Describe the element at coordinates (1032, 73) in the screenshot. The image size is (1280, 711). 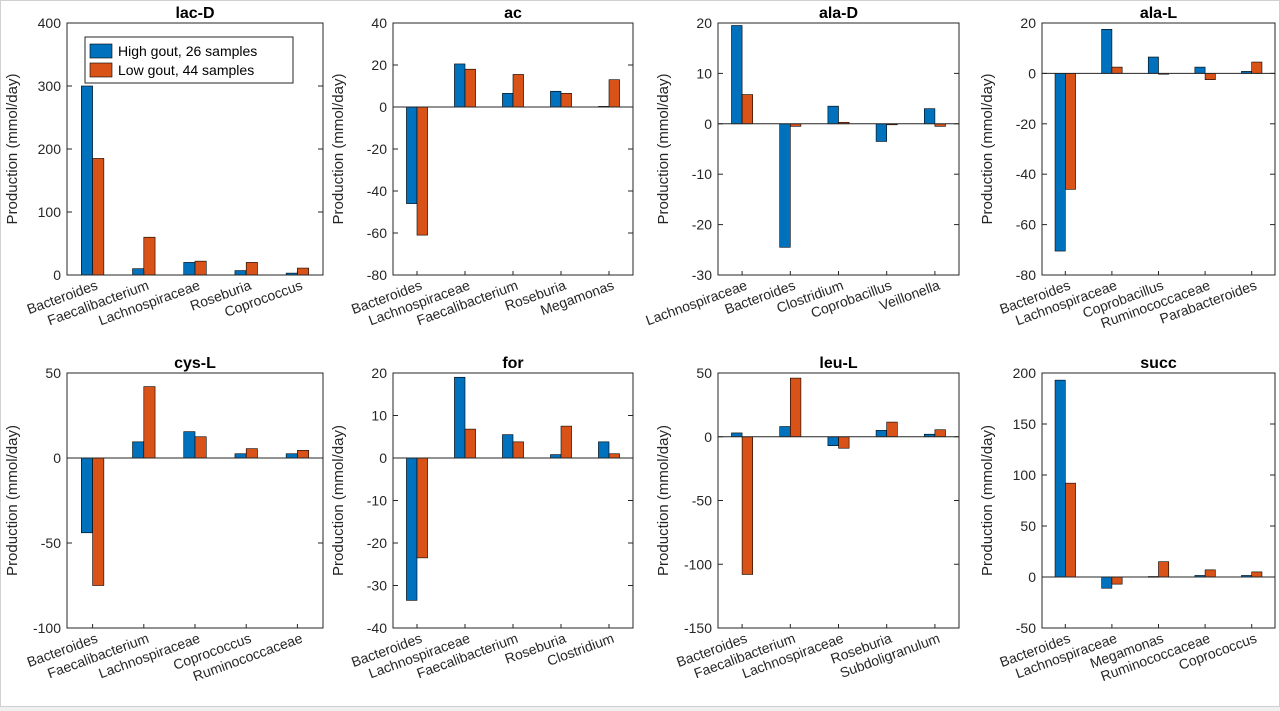
I see `chart-3-ytick-label: 0` at that location.